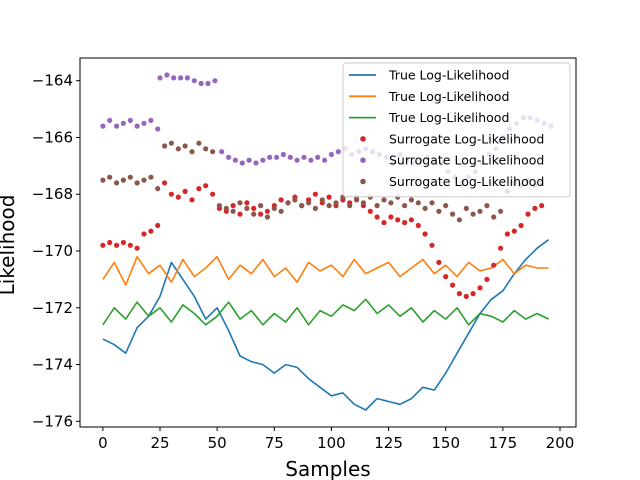 This screenshot has height=480, width=640. What do you see at coordinates (52, 81) in the screenshot?
I see `y-tick-label: −164` at bounding box center [52, 81].